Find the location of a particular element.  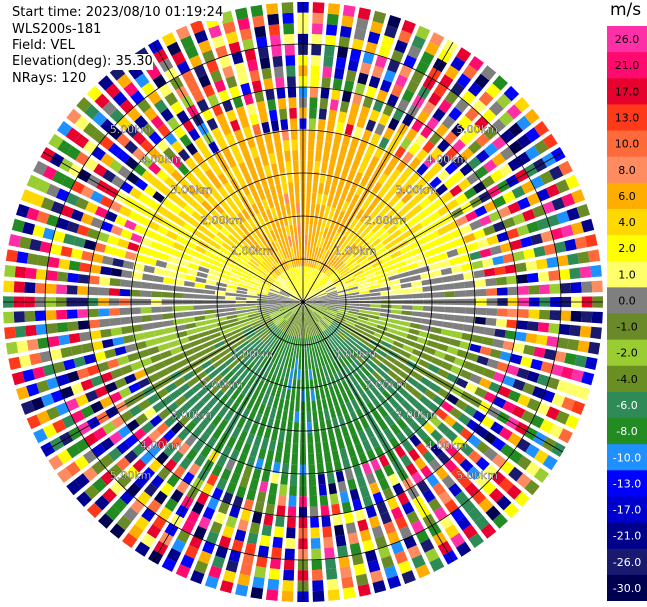

range-label: 4.00km is located at coordinates (161, 445).